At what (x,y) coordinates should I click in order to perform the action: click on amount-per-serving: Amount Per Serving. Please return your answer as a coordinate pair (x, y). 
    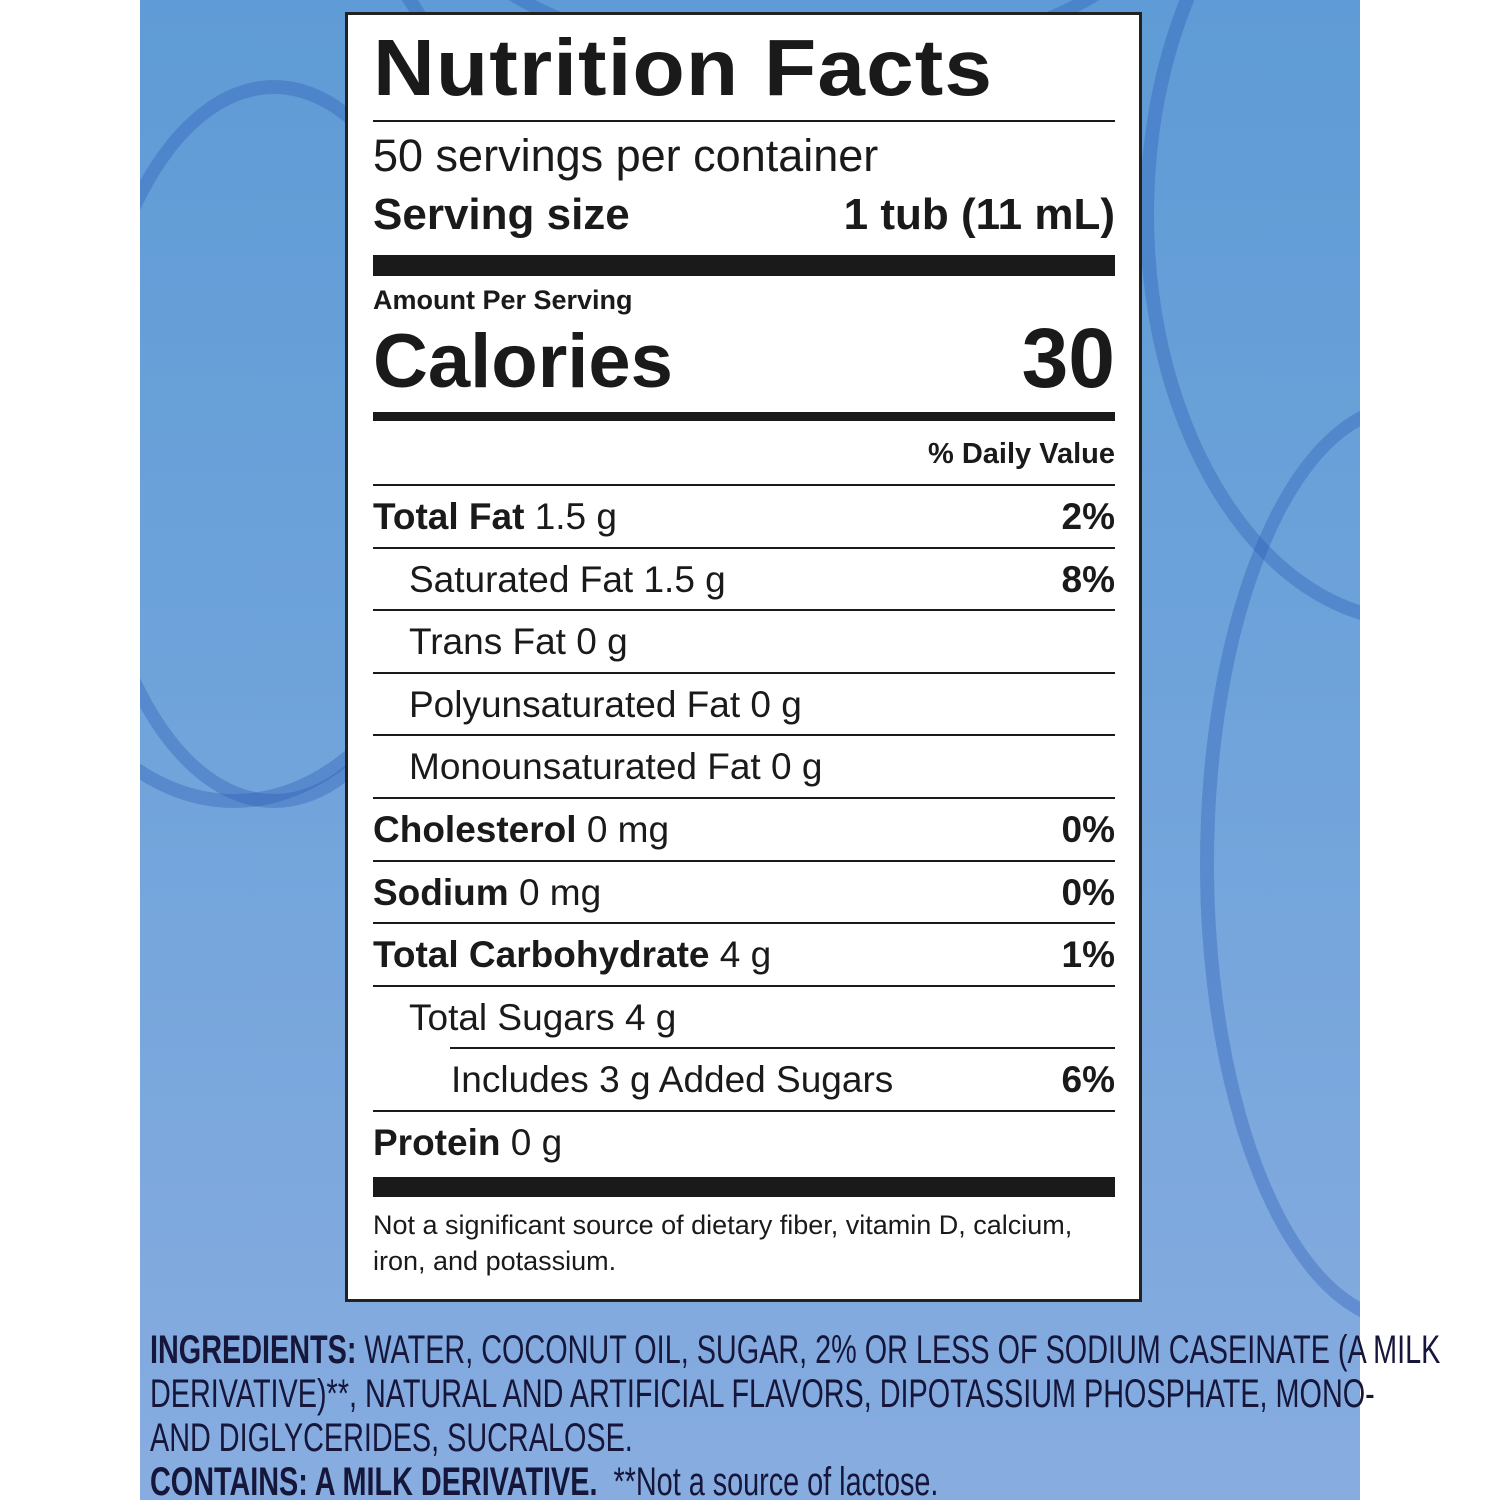
    Looking at the image, I should click on (503, 300).